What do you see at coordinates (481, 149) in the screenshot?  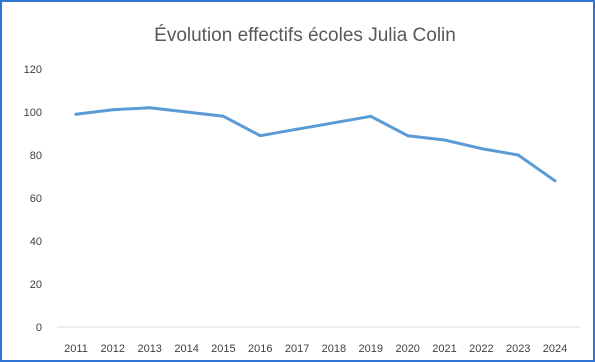 I see `data-point-2022` at bounding box center [481, 149].